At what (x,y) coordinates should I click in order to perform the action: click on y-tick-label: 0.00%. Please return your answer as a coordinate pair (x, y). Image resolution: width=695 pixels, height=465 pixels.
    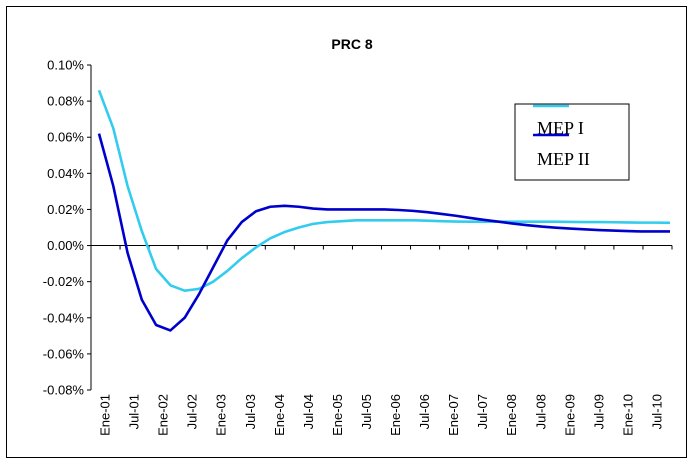
    Looking at the image, I should click on (65, 245).